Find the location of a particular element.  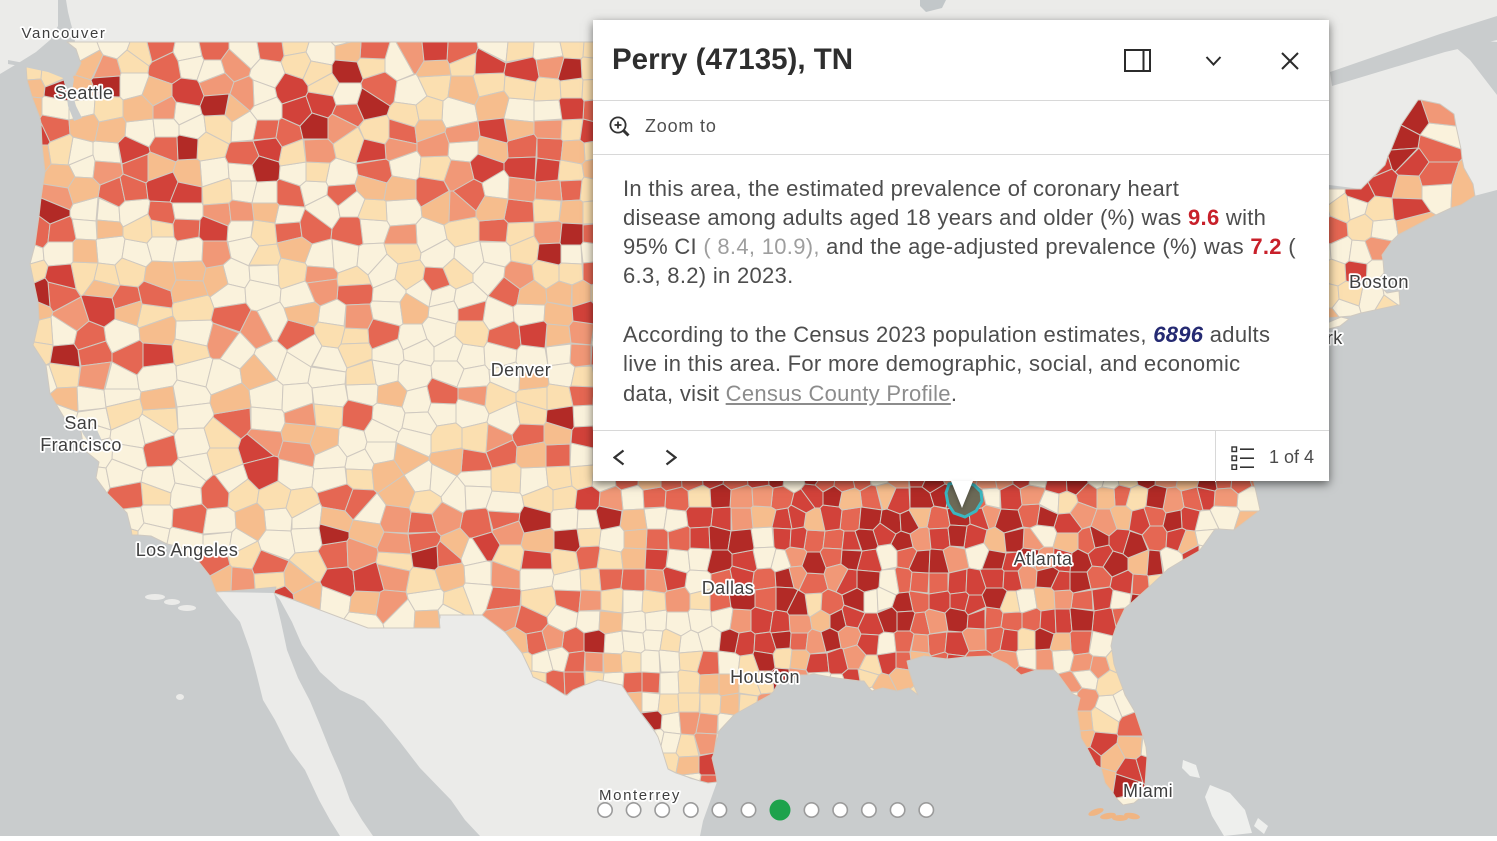

svg-text: Denver is located at coordinates (521, 370).